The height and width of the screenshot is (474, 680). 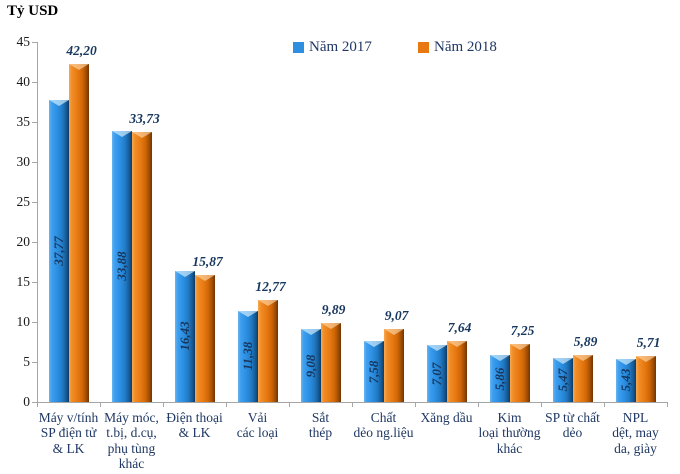 I want to click on y-axis-line, so click(x=37, y=222).